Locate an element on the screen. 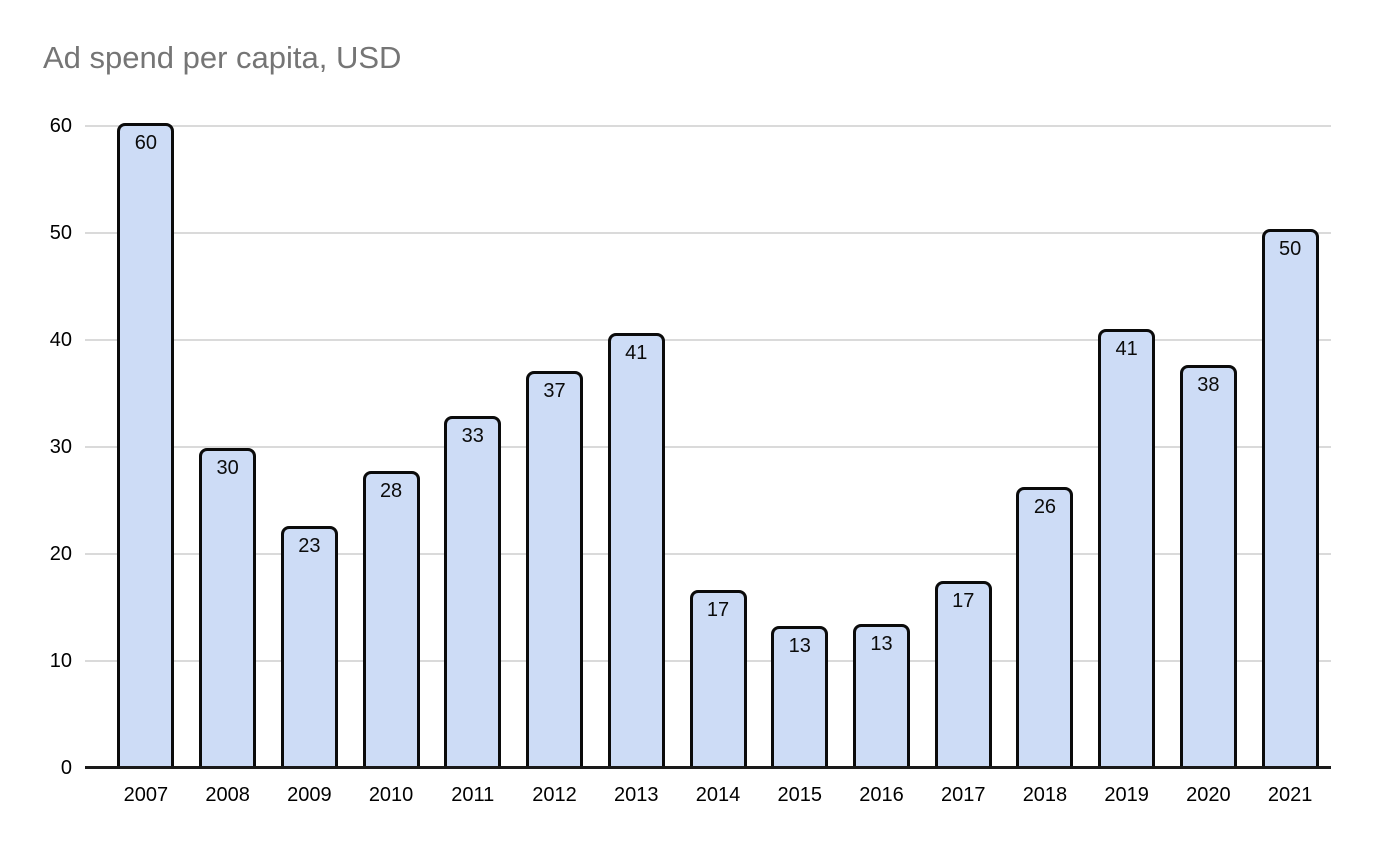 The width and height of the screenshot is (1374, 848). bar-data-label-2008: 30 is located at coordinates (227, 468).